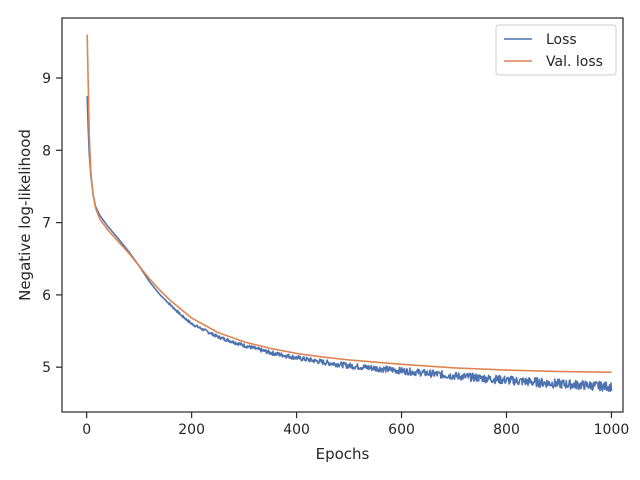 This screenshot has width=640, height=480. I want to click on legend: Loss Val. loss, so click(556, 50).